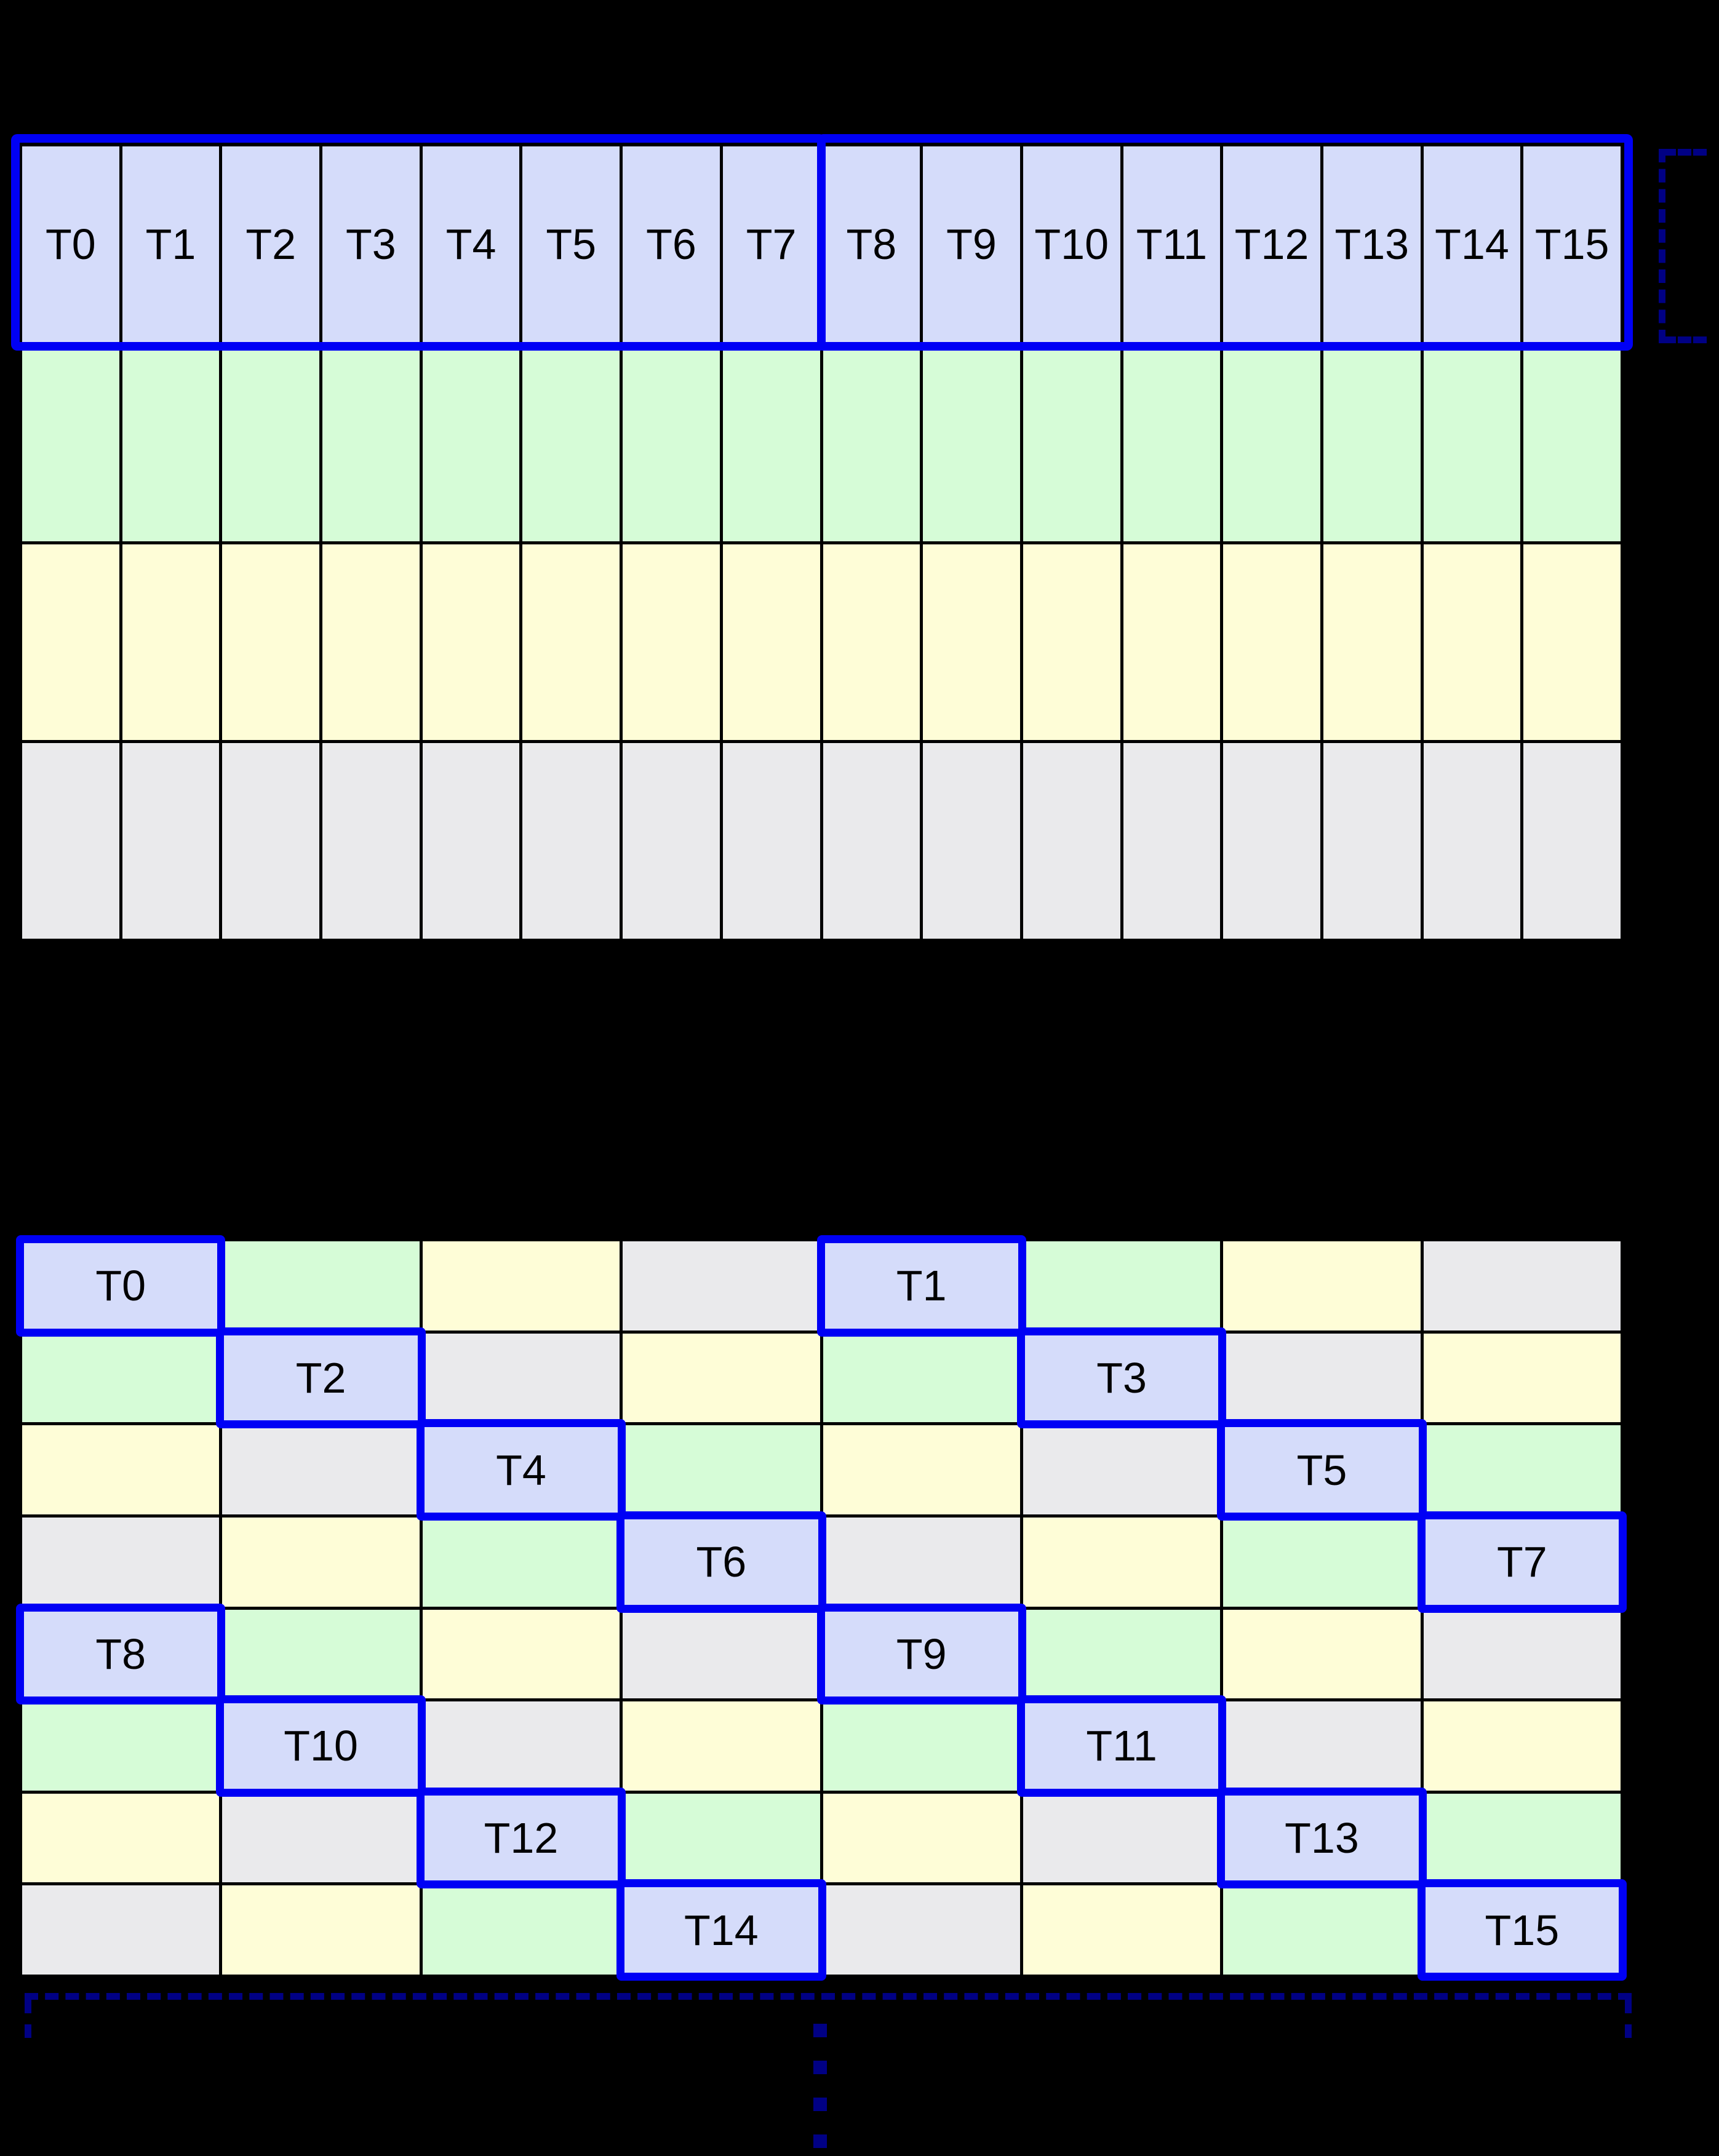 The image size is (1719, 2156). I want to click on thread-label: T1, so click(170, 244).